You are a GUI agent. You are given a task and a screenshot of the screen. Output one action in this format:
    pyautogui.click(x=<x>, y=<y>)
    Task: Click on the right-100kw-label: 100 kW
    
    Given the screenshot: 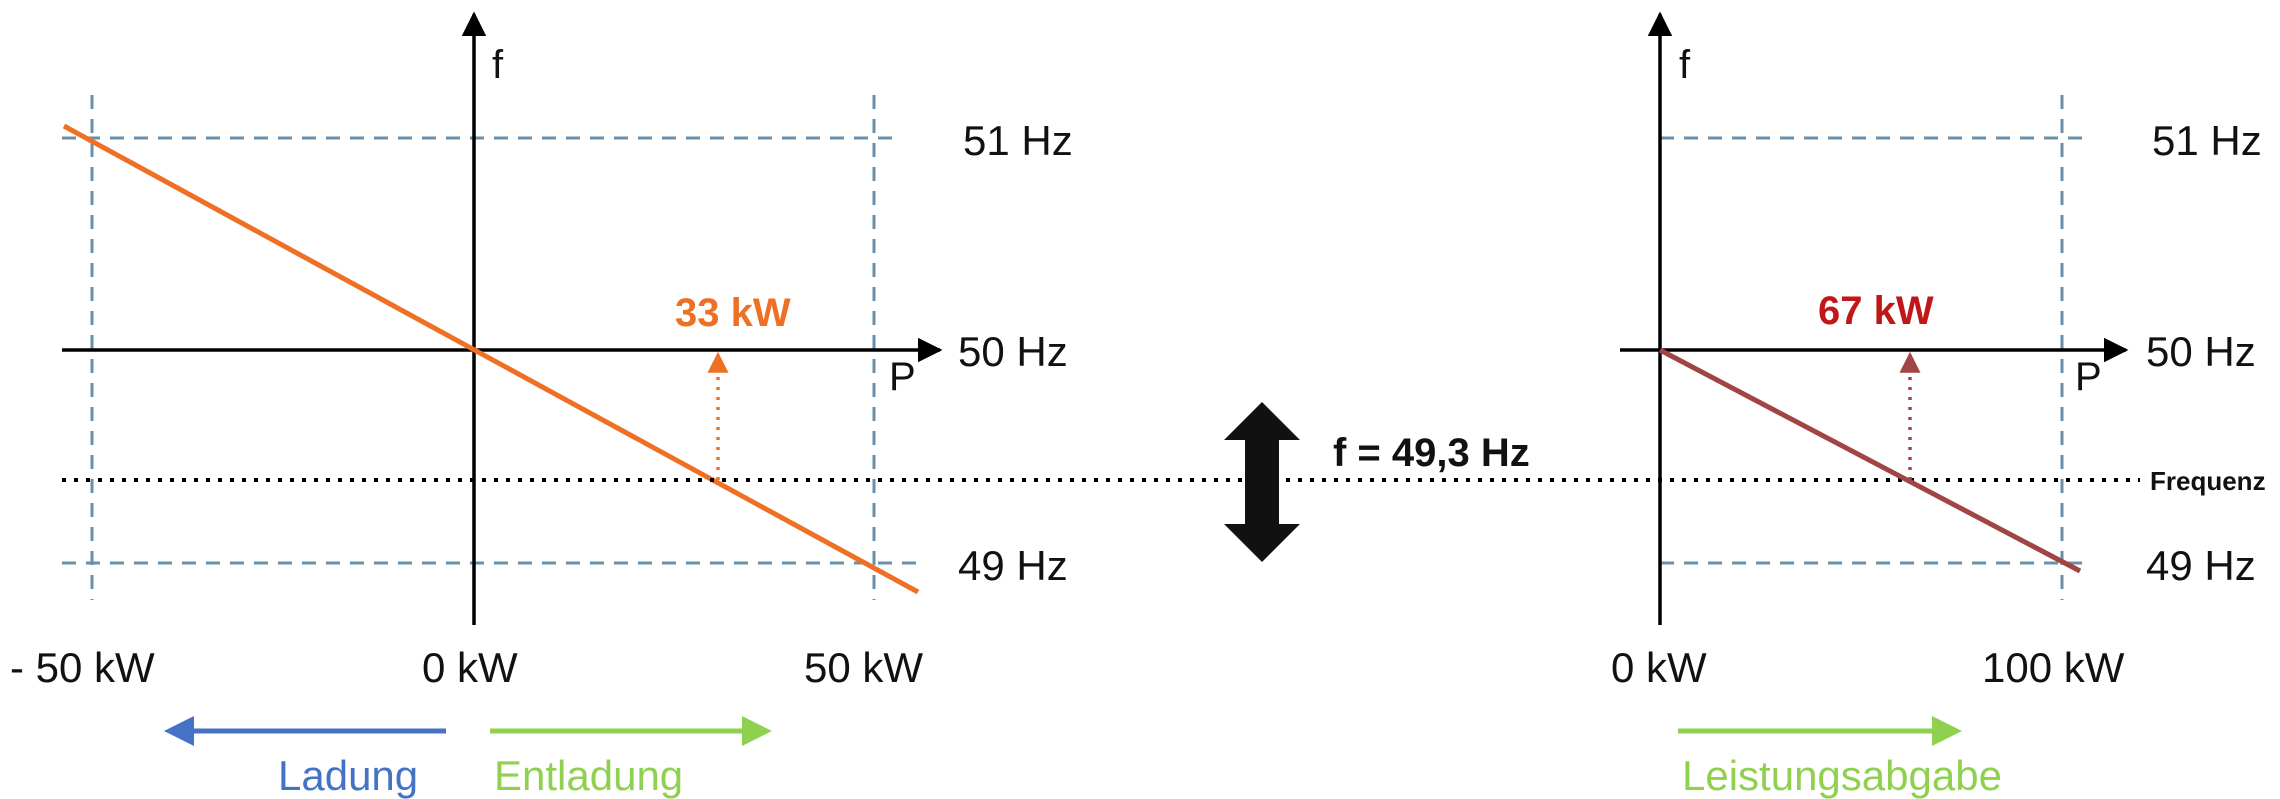 What is the action you would take?
    pyautogui.click(x=2053, y=667)
    